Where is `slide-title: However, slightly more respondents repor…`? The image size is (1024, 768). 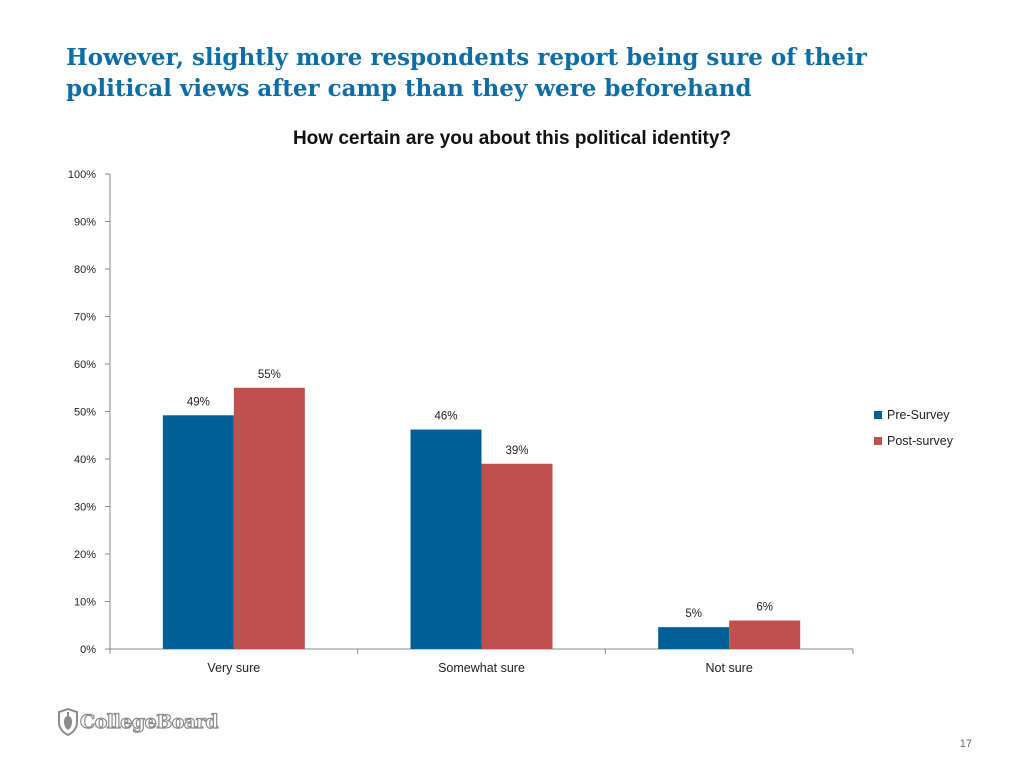 slide-title: However, slightly more respondents repor… is located at coordinates (466, 73).